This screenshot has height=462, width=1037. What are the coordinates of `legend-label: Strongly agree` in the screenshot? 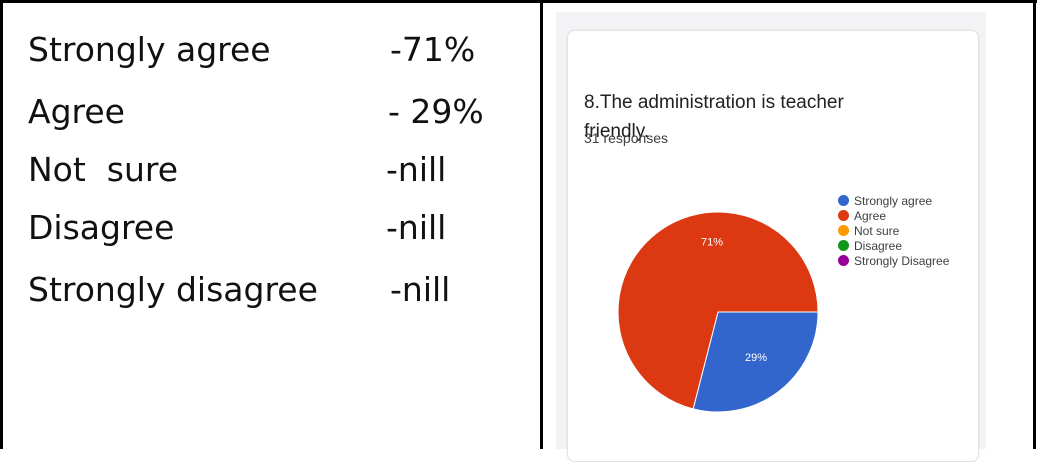 It's located at (893, 201).